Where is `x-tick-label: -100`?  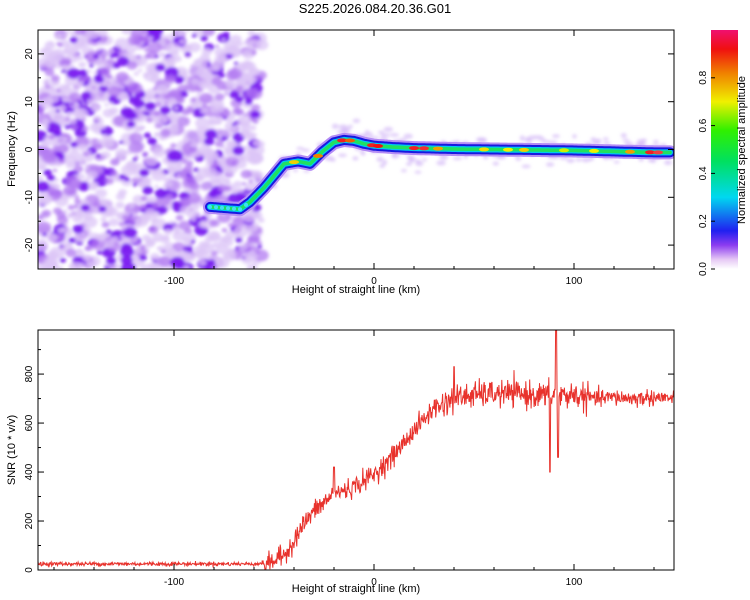
x-tick-label: -100 is located at coordinates (174, 582).